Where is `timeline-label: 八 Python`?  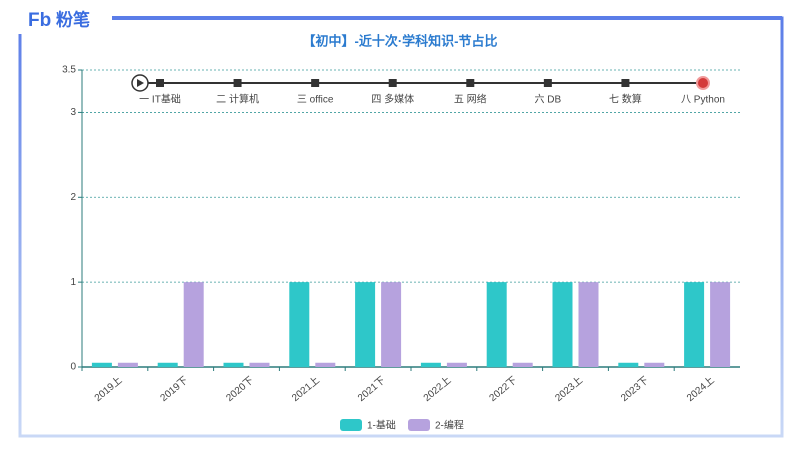 timeline-label: 八 Python is located at coordinates (703, 100).